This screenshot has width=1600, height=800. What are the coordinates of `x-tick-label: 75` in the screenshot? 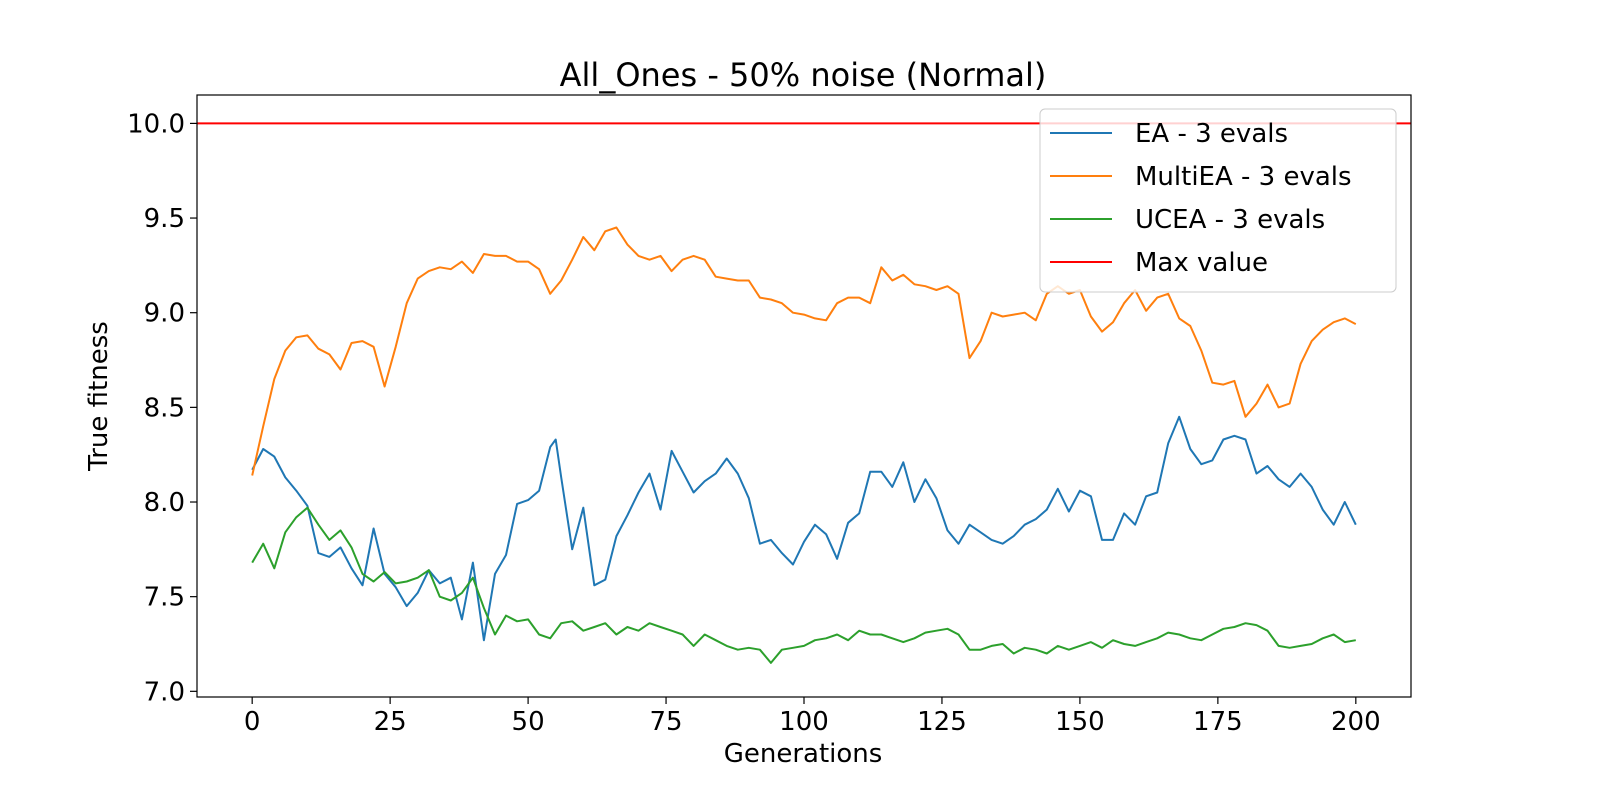 It's located at (665, 722).